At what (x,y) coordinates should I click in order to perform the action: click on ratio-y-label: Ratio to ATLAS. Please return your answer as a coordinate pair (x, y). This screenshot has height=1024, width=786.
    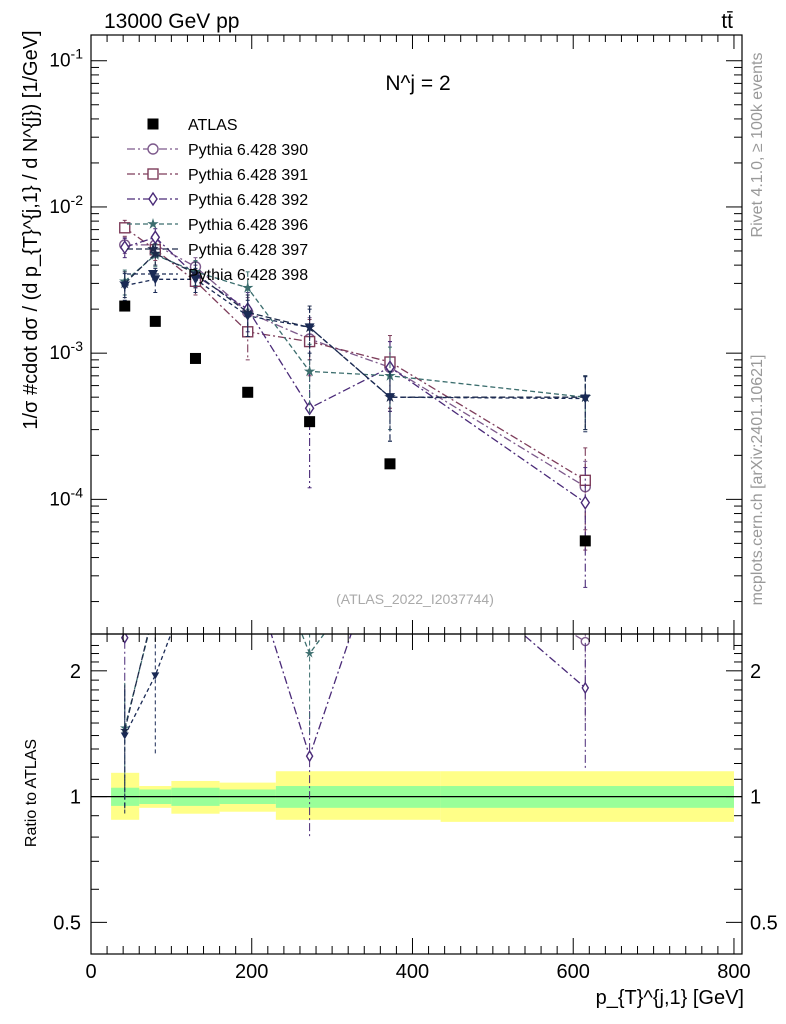
    Looking at the image, I should click on (31, 793).